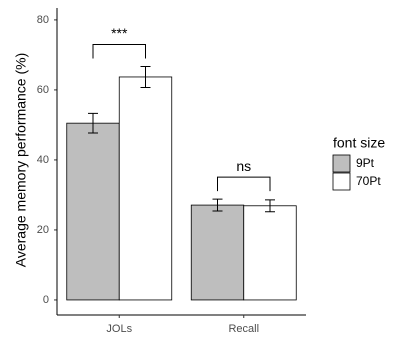 This screenshot has height=344, width=400. What do you see at coordinates (119, 329) in the screenshot?
I see `x-tick-label: JOLs` at bounding box center [119, 329].